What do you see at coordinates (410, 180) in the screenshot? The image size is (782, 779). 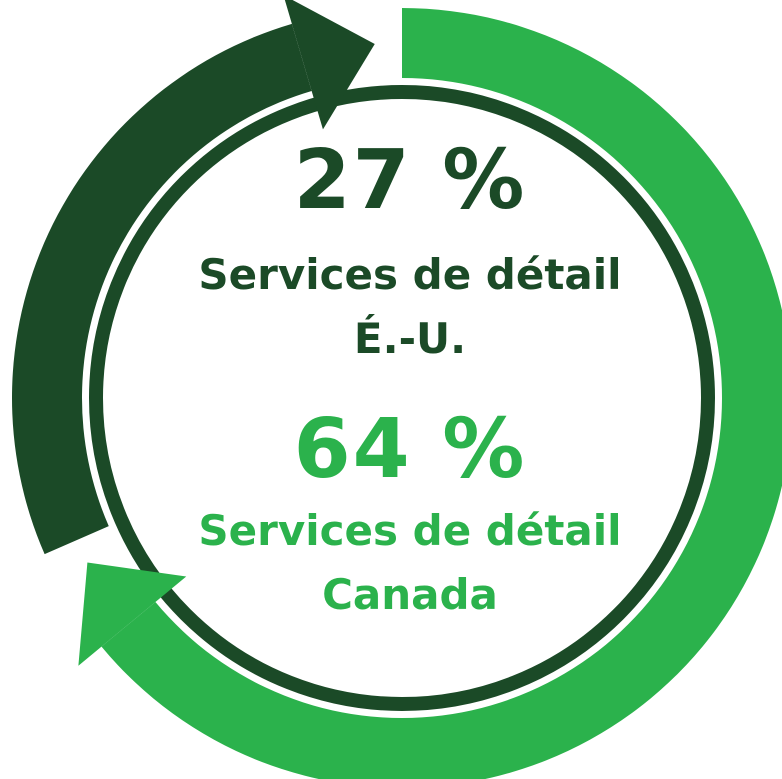 I see `value-label: 27 %` at bounding box center [410, 180].